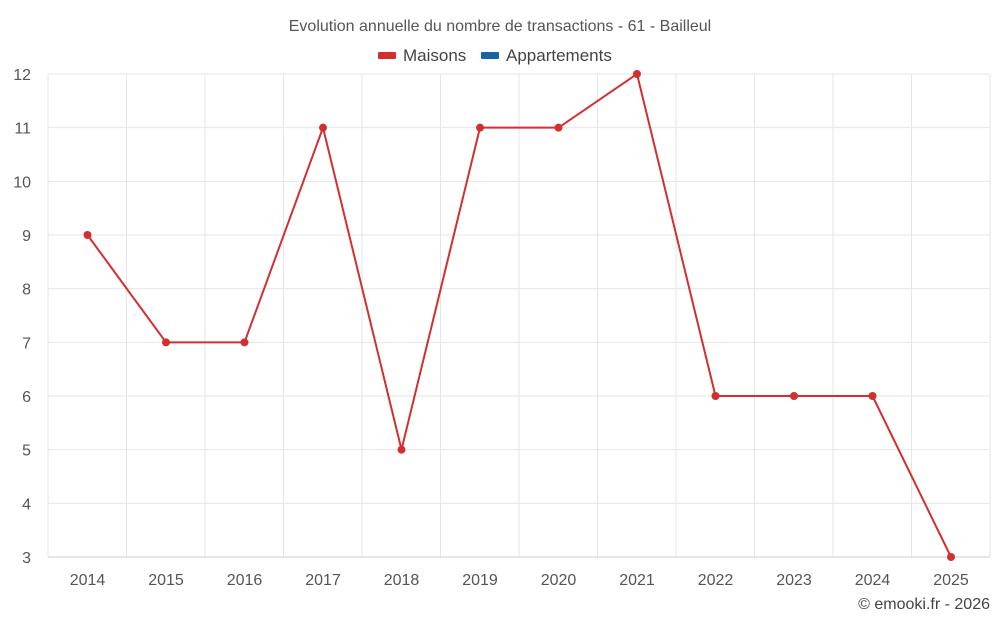 The height and width of the screenshot is (625, 1000). Describe the element at coordinates (716, 580) in the screenshot. I see `x-tick-label-2022: 2022` at that location.